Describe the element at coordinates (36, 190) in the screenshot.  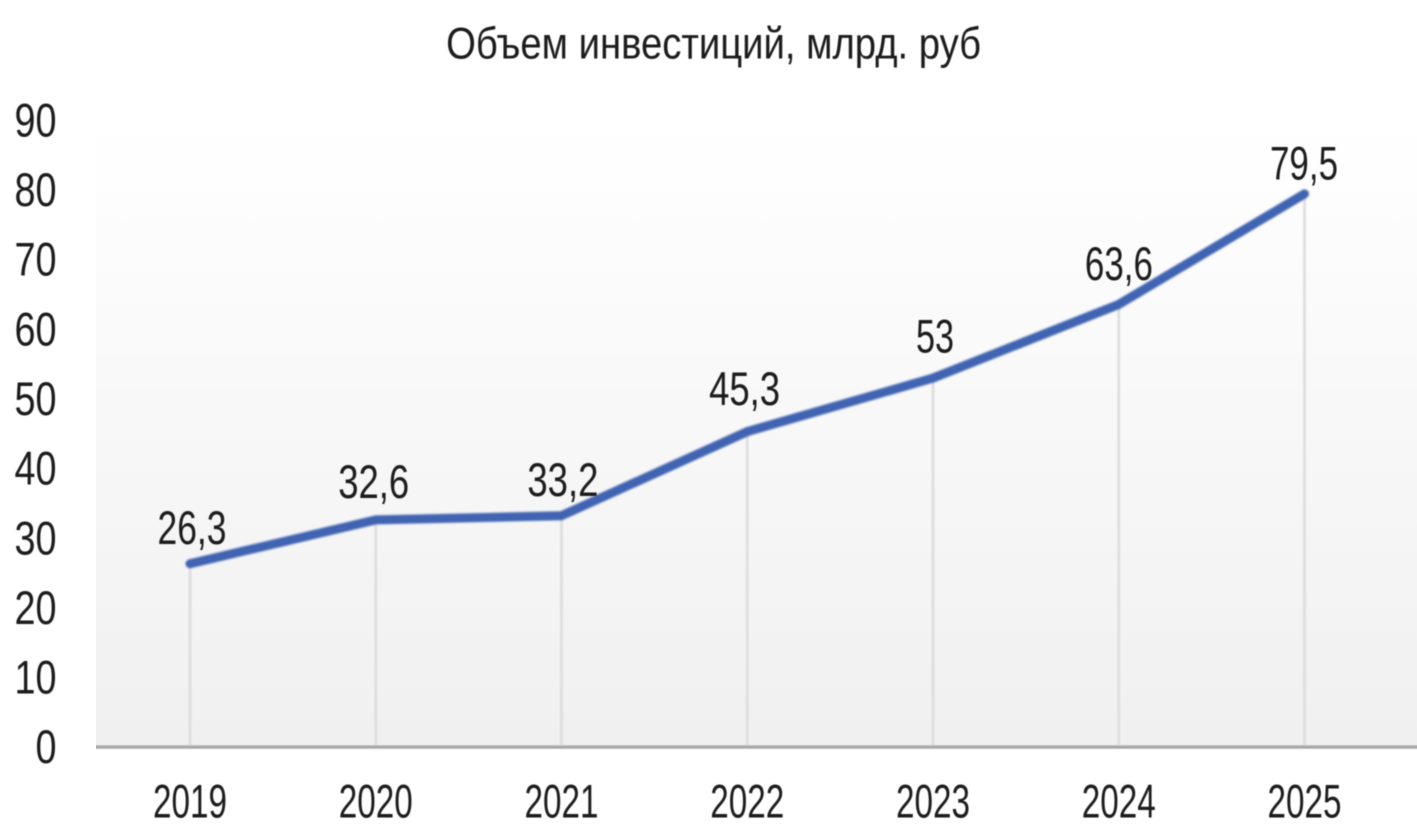
I see `svg-text: 80` at that location.